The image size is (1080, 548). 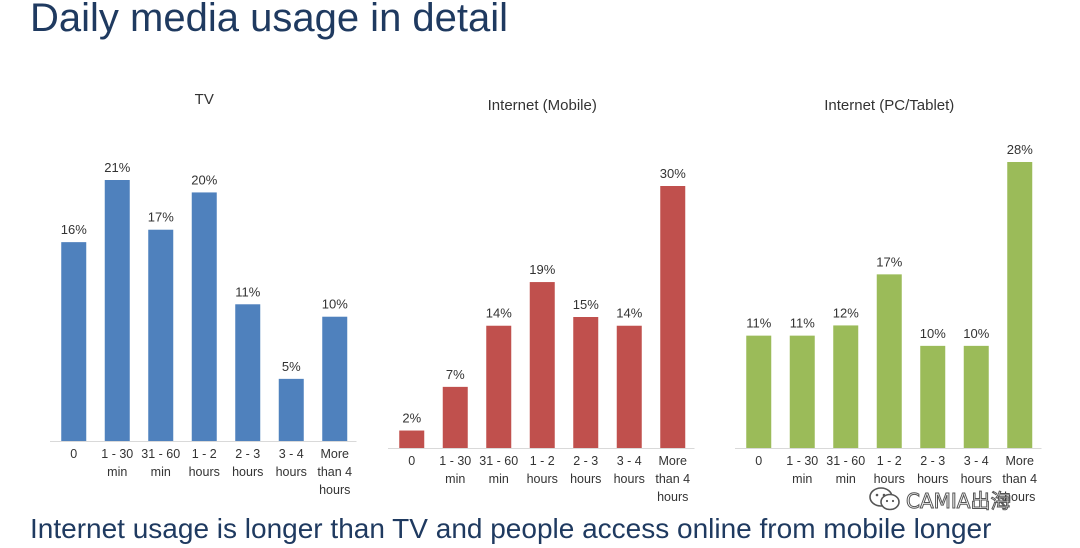 I want to click on data-label: 5%, so click(x=291, y=366).